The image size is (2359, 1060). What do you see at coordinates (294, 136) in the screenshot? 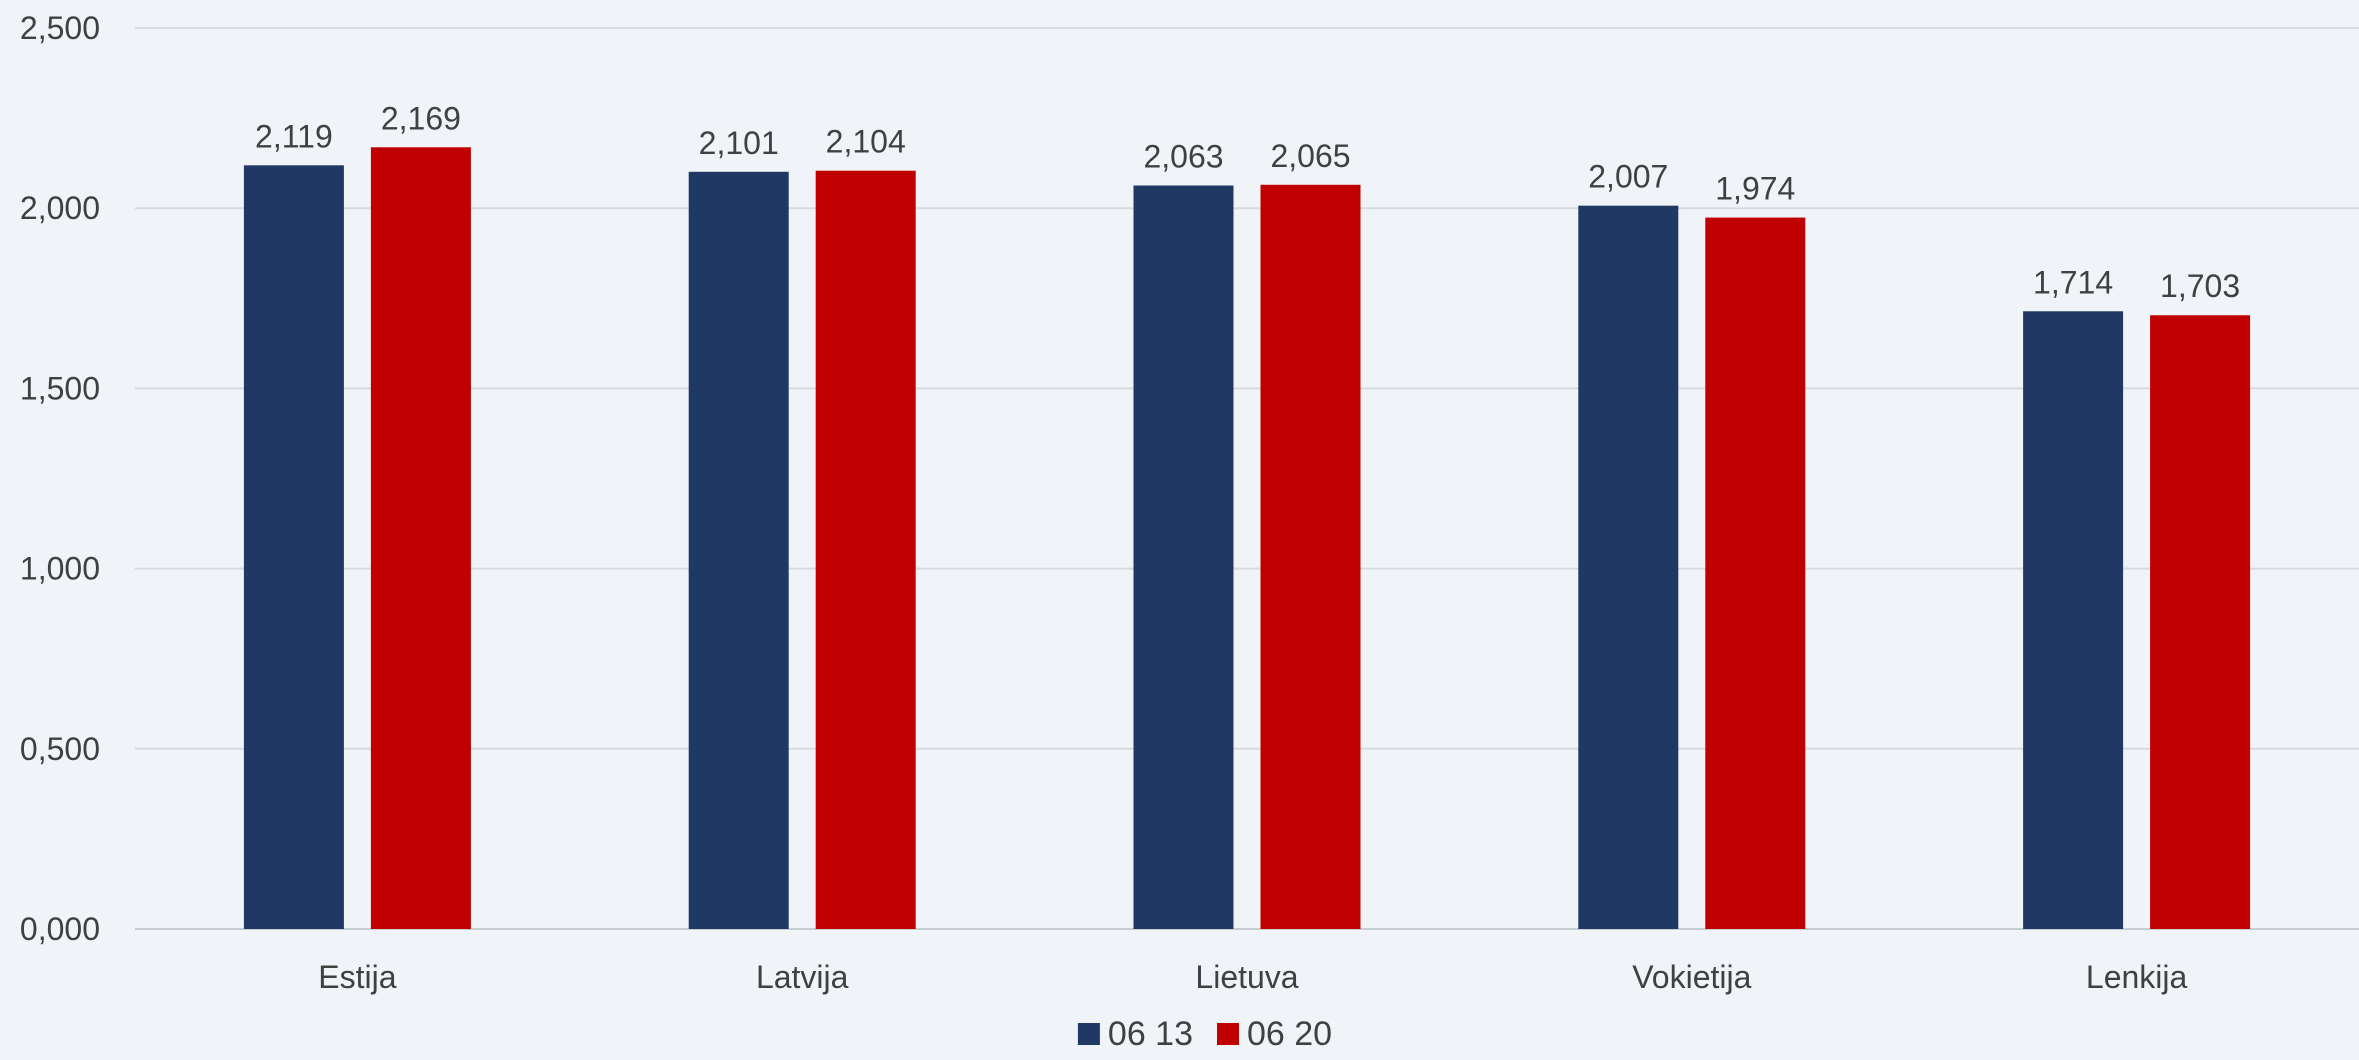
I see `data-label: 2,119` at bounding box center [294, 136].